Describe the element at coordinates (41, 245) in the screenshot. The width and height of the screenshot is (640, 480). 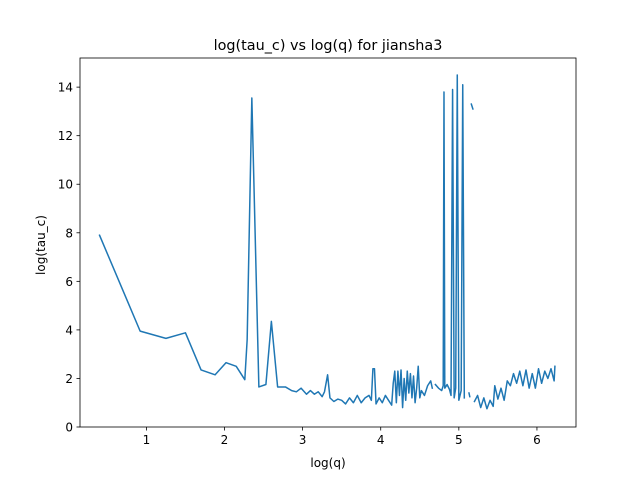
I see `y-axis-label: log(tau_c)` at that location.